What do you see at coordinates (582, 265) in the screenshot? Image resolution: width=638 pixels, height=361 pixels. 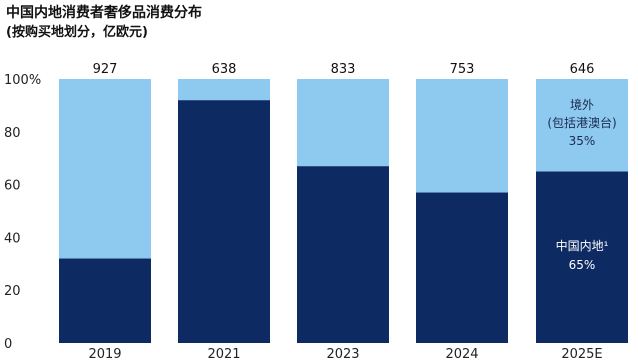 I see `annotation-mainland: 65%` at bounding box center [582, 265].